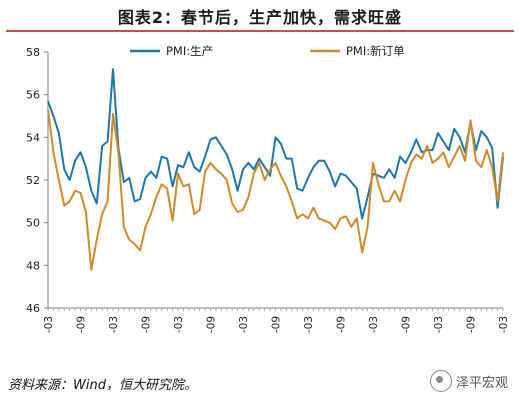  What do you see at coordinates (374, 325) in the screenshot?
I see `x-tick-label: 2016-03` at bounding box center [374, 325].